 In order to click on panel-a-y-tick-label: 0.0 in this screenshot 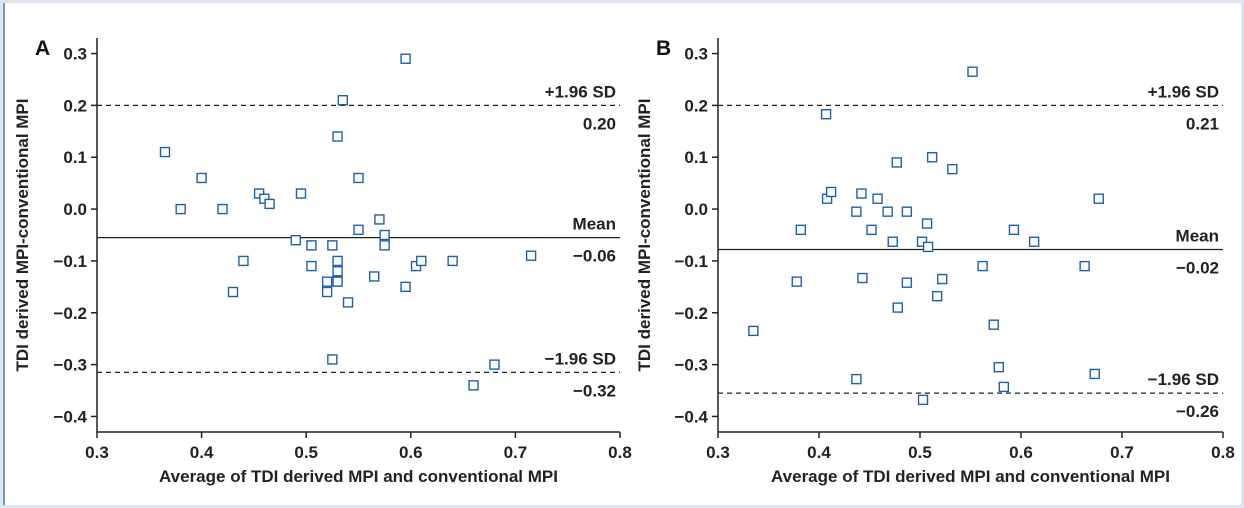, I will do `click(75, 209)`.